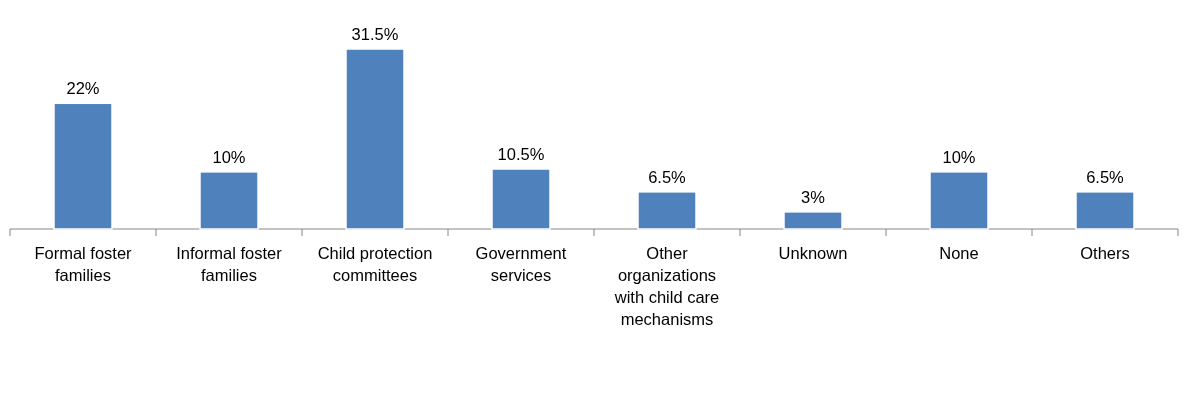 This screenshot has height=402, width=1188. What do you see at coordinates (521, 264) in the screenshot?
I see `x-tick-label: Government services` at bounding box center [521, 264].